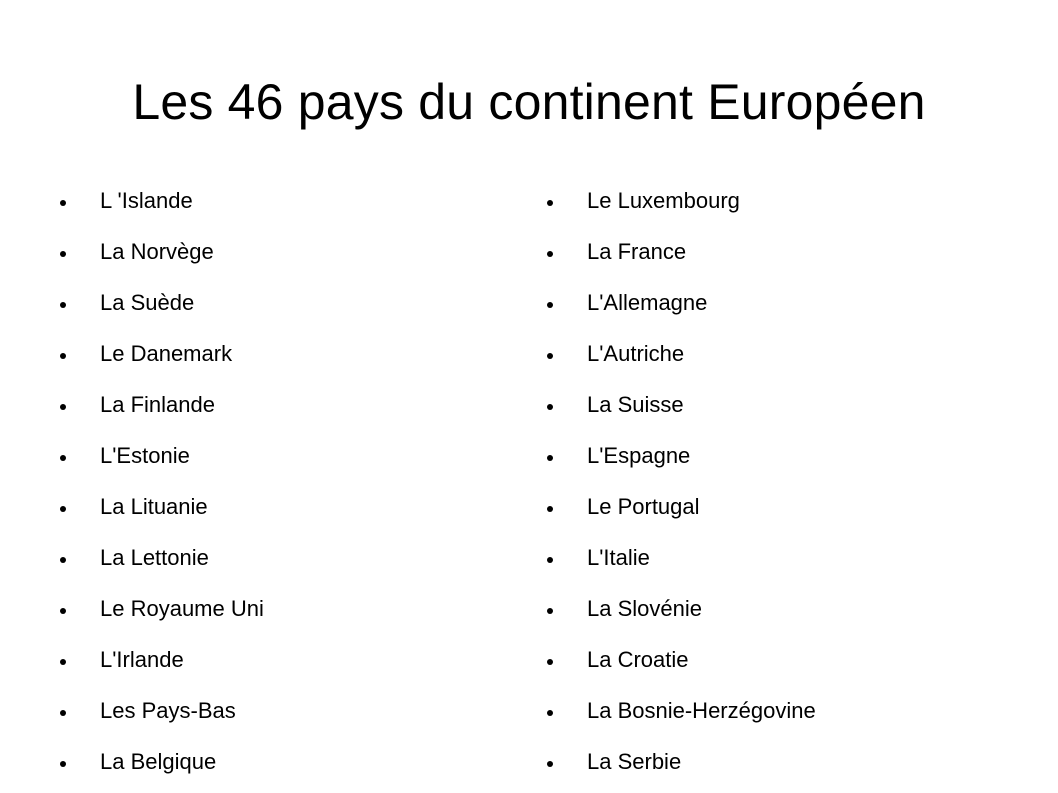  Describe the element at coordinates (154, 557) in the screenshot. I see `country-name: La Lettonie` at that location.